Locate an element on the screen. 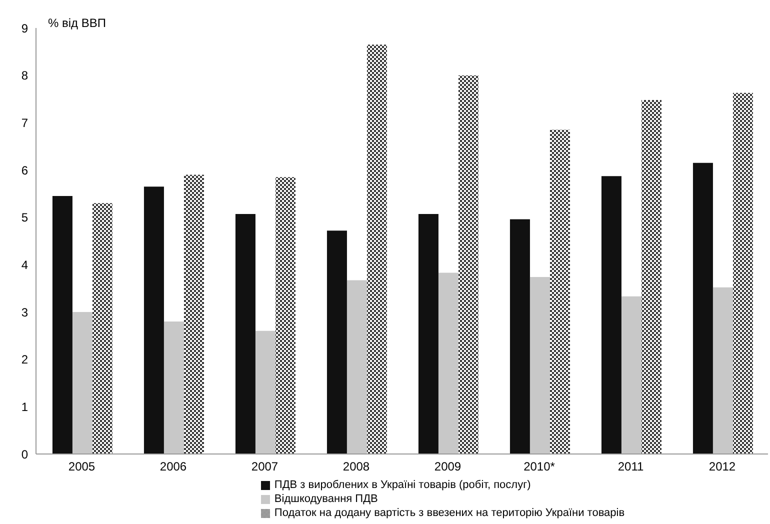 The width and height of the screenshot is (770, 524). legend-label: Податок на додану вартість з ввезених на територію України товарів is located at coordinates (449, 513).